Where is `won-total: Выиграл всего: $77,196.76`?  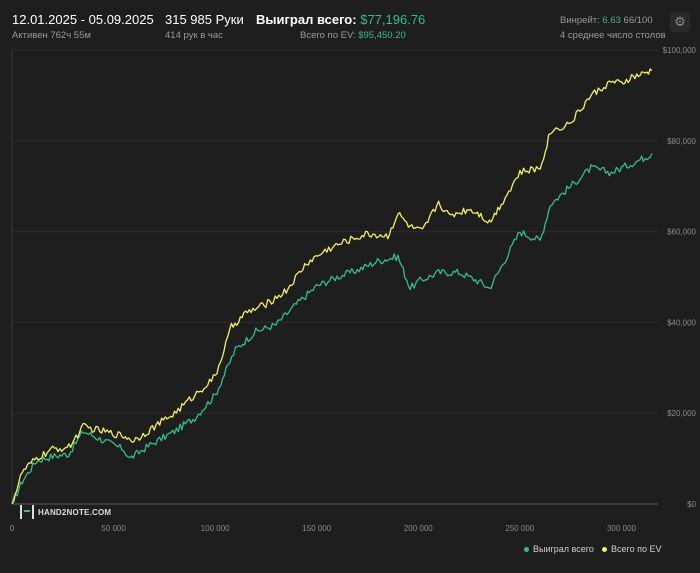 won-total: Выиграл всего: $77,196.76 is located at coordinates (340, 19).